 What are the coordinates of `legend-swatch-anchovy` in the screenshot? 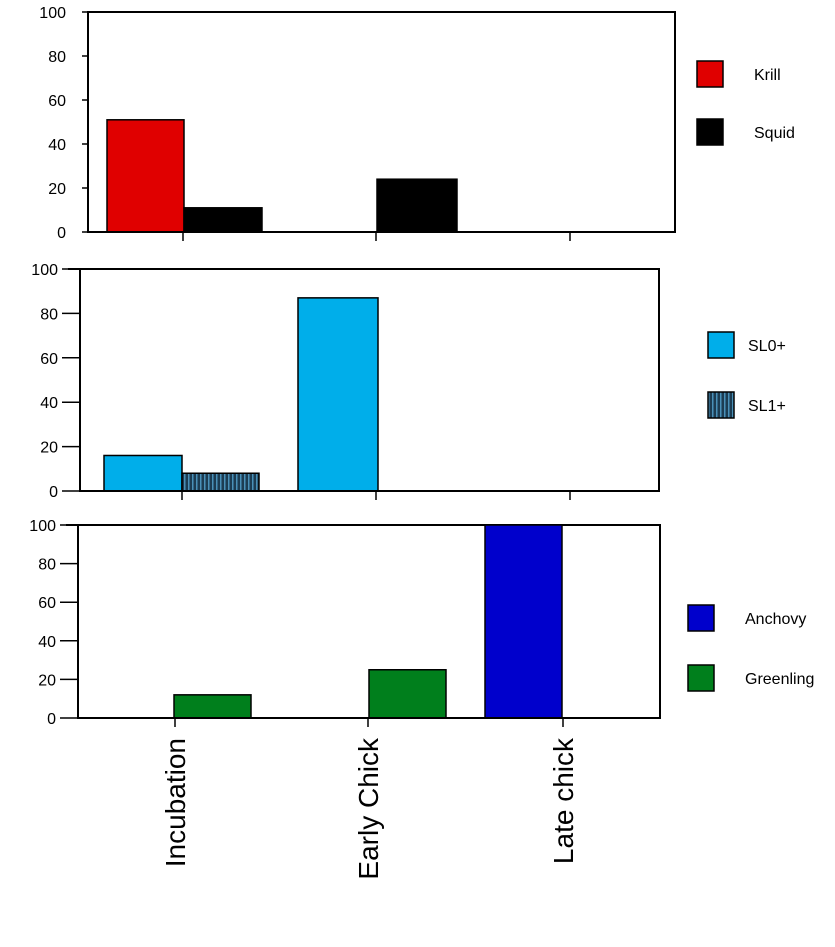 It's located at (701, 618).